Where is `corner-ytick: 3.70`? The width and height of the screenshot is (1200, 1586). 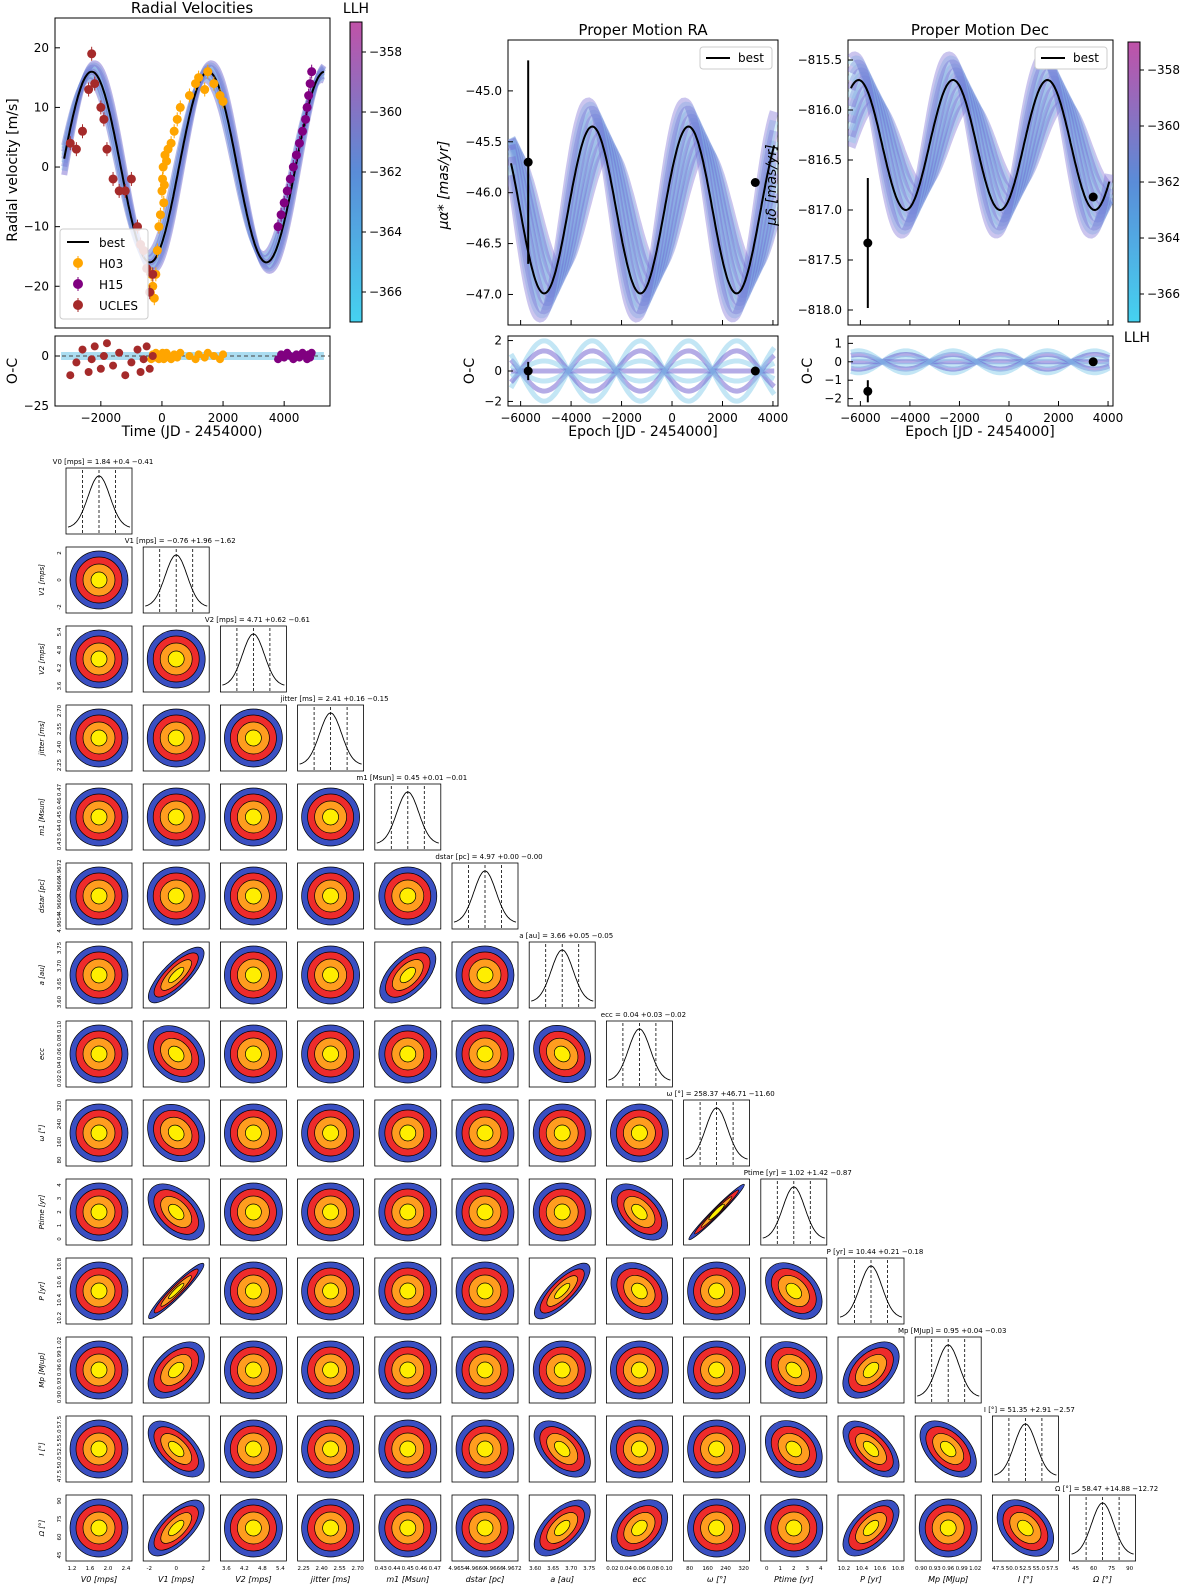 corner-ytick: 3.70 is located at coordinates (60, 965).